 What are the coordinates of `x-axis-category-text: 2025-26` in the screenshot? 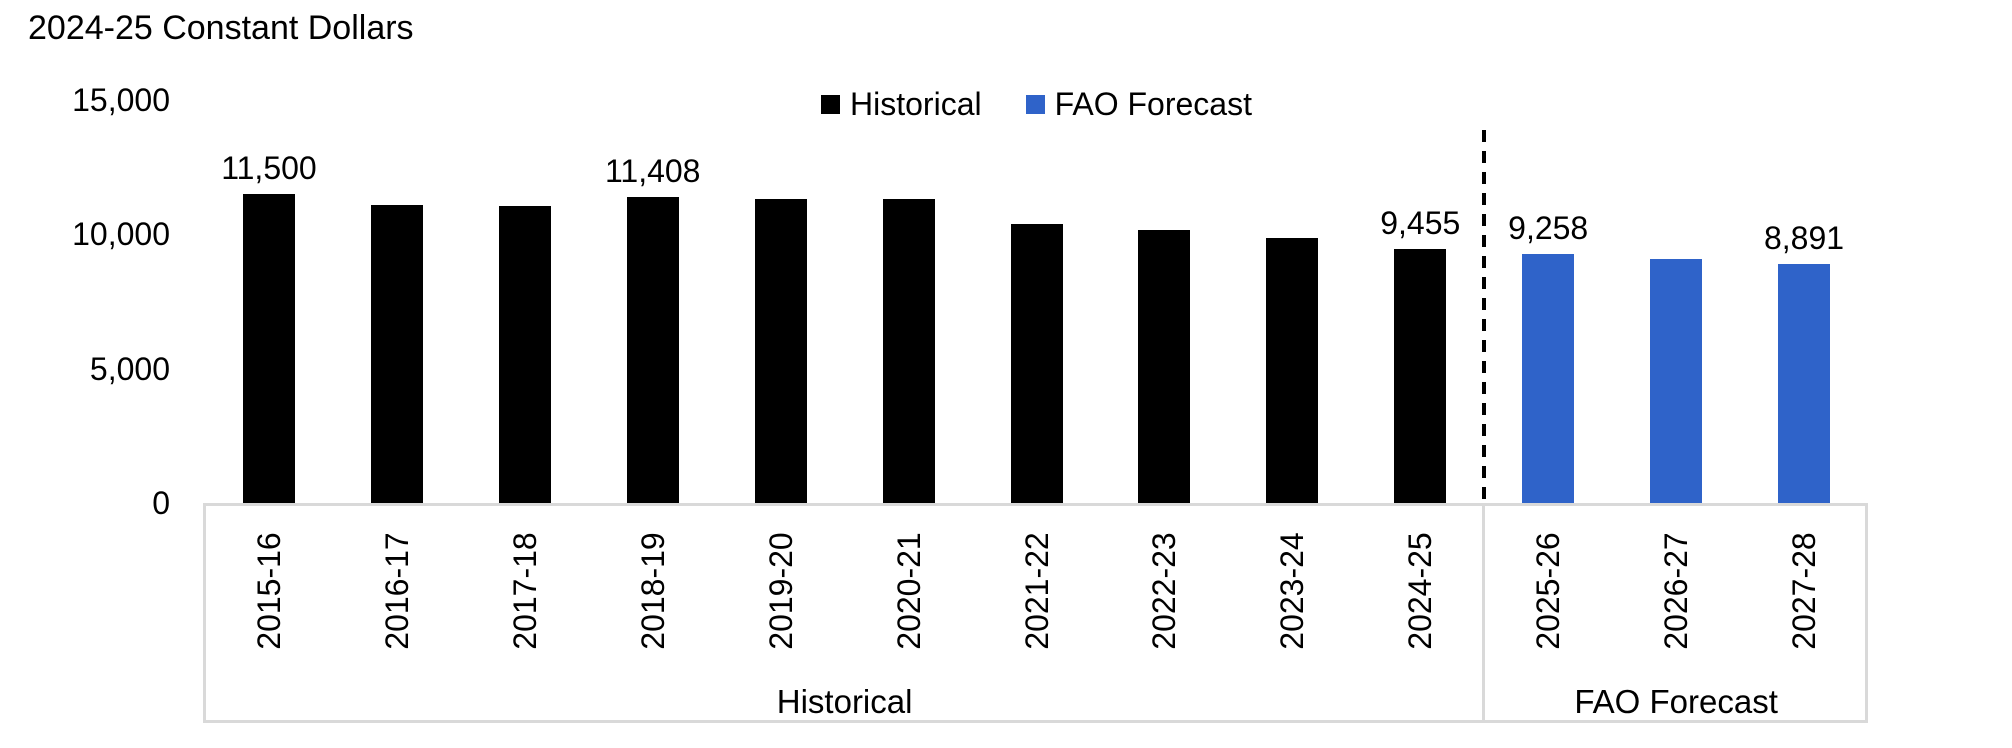 It's located at (1548, 591).